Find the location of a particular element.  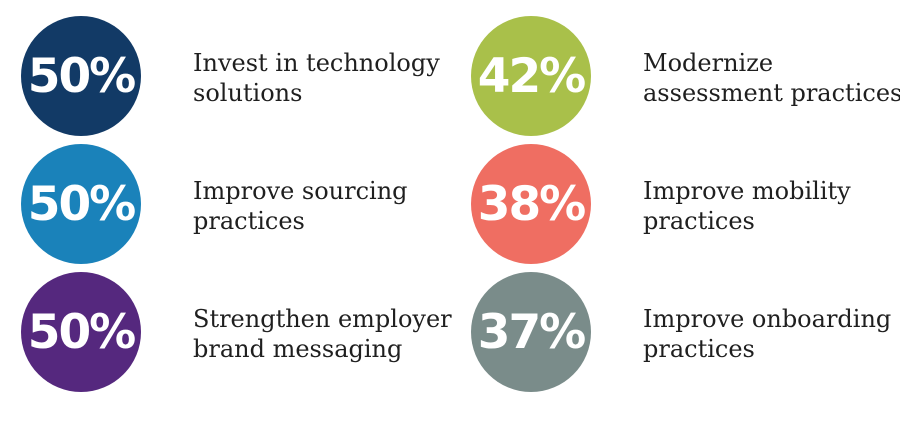

stat-circle: 42% is located at coordinates (531, 76).